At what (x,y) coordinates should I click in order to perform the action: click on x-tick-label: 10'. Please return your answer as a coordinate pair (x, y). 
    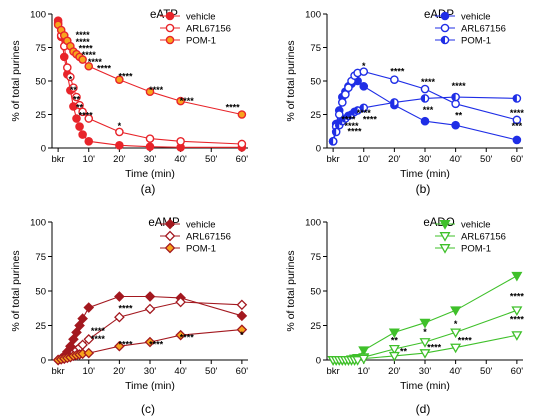
    Looking at the image, I should click on (364, 371).